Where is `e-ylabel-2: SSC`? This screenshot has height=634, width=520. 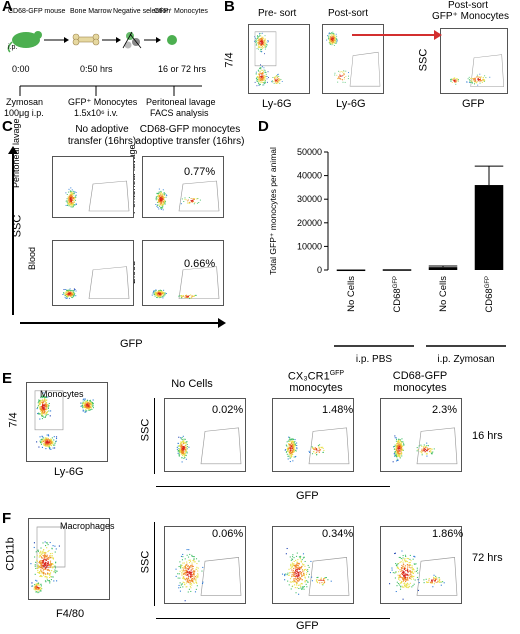 e-ylabel-2: SSC is located at coordinates (145, 430).